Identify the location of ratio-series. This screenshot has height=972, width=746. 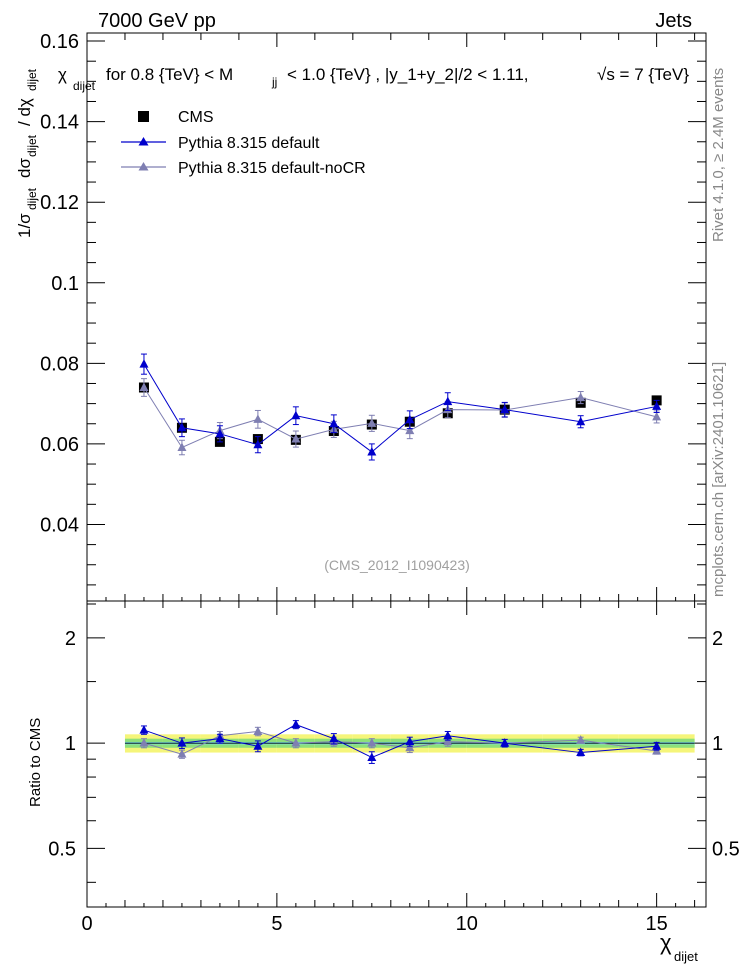
(400, 741).